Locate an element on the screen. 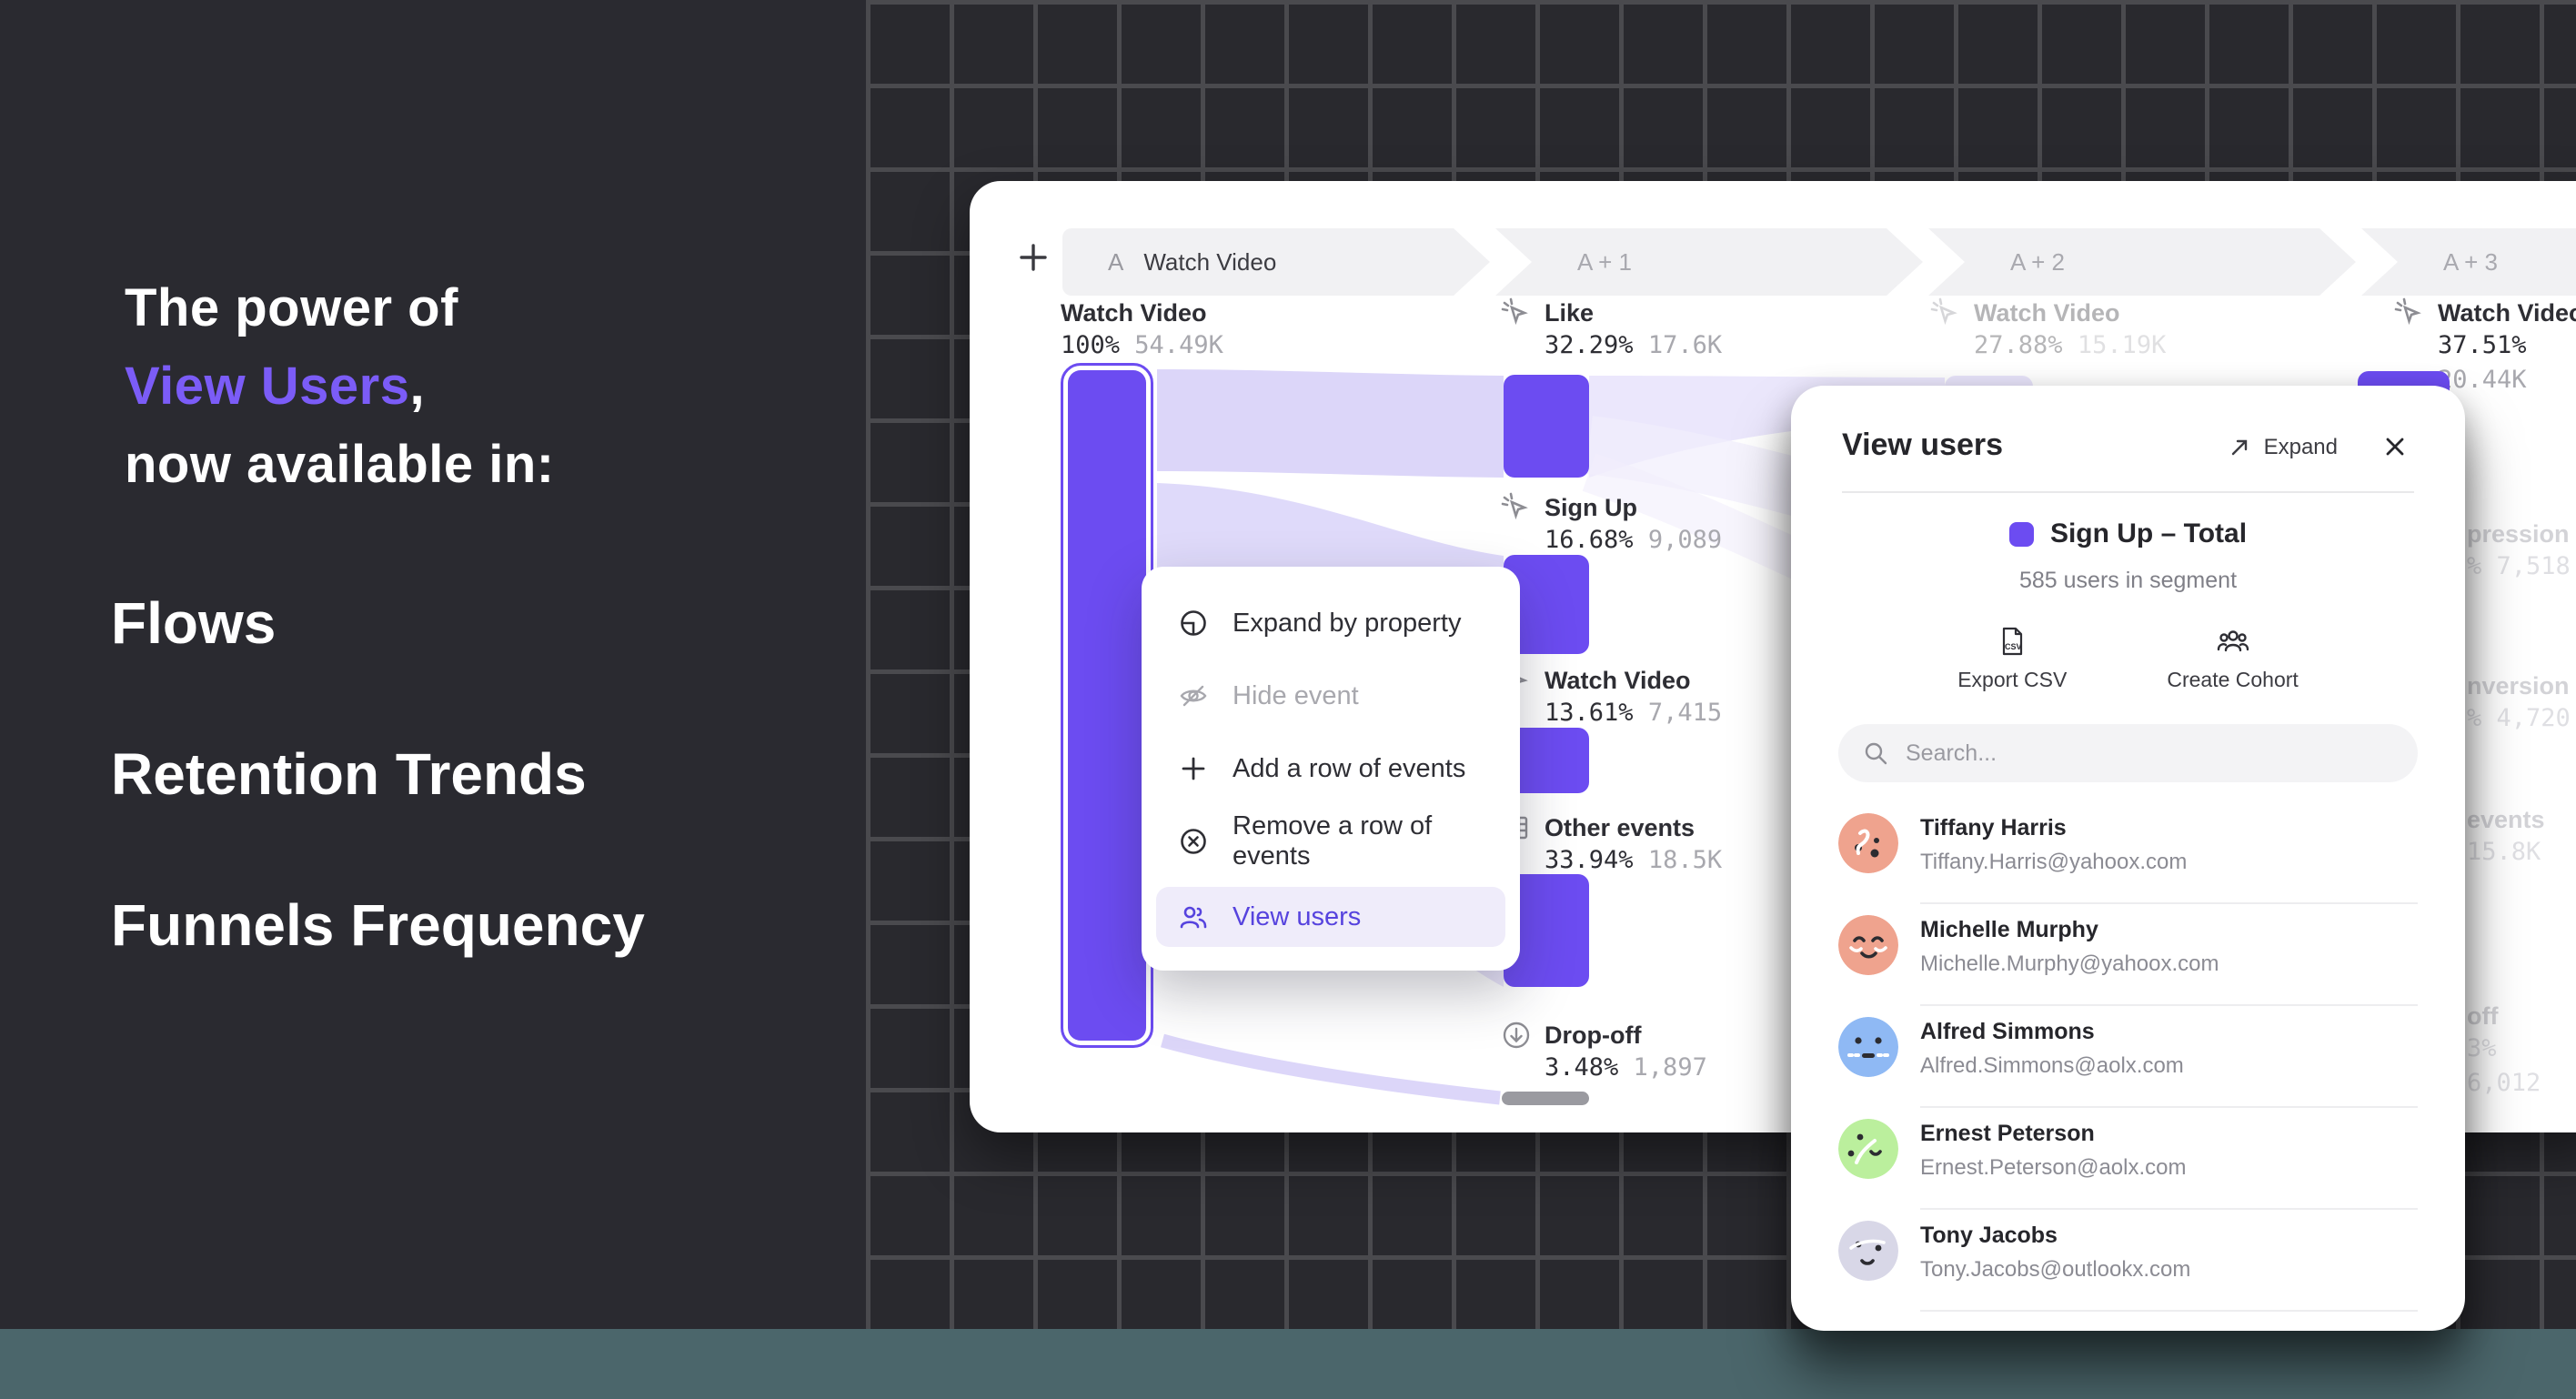 The height and width of the screenshot is (1399, 2576). event-count: 17.6K is located at coordinates (1685, 345).